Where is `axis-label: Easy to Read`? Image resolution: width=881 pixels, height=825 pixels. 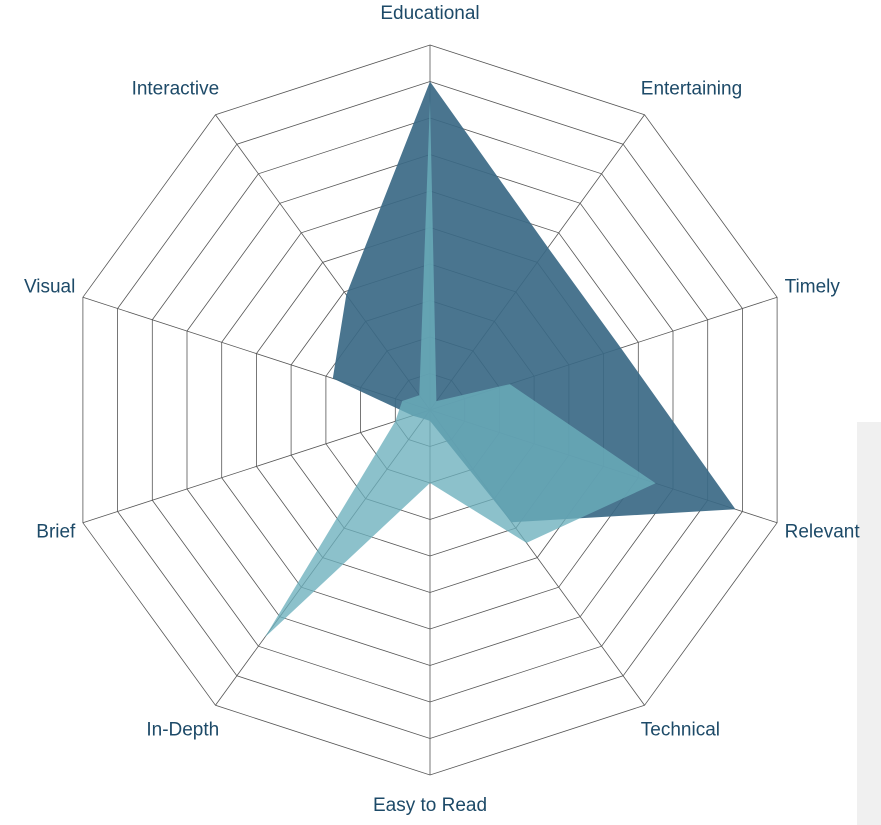 axis-label: Easy to Read is located at coordinates (430, 805).